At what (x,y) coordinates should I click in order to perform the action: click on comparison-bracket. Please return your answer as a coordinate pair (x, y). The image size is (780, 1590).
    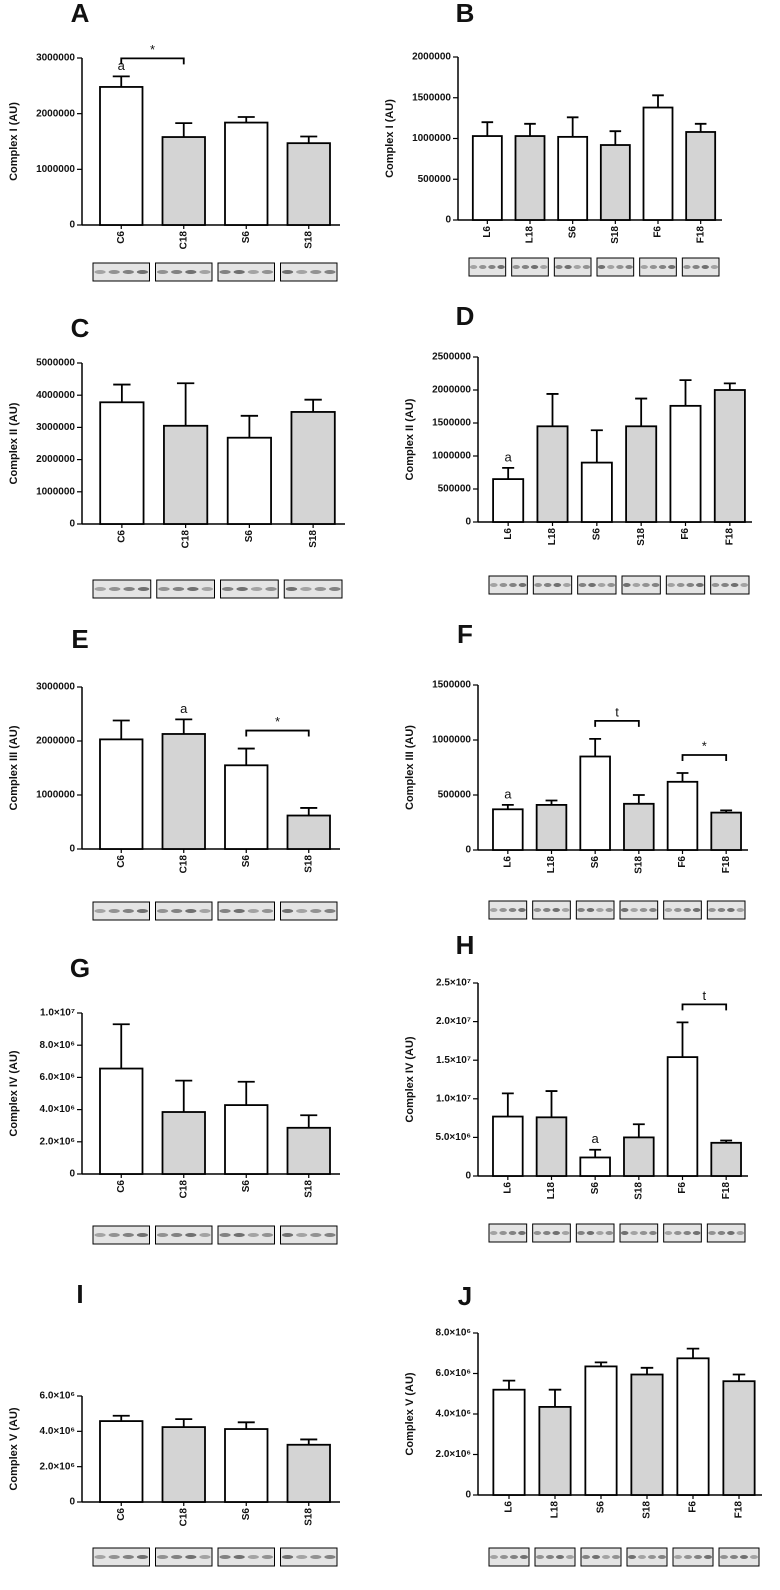
    Looking at the image, I should click on (617, 723).